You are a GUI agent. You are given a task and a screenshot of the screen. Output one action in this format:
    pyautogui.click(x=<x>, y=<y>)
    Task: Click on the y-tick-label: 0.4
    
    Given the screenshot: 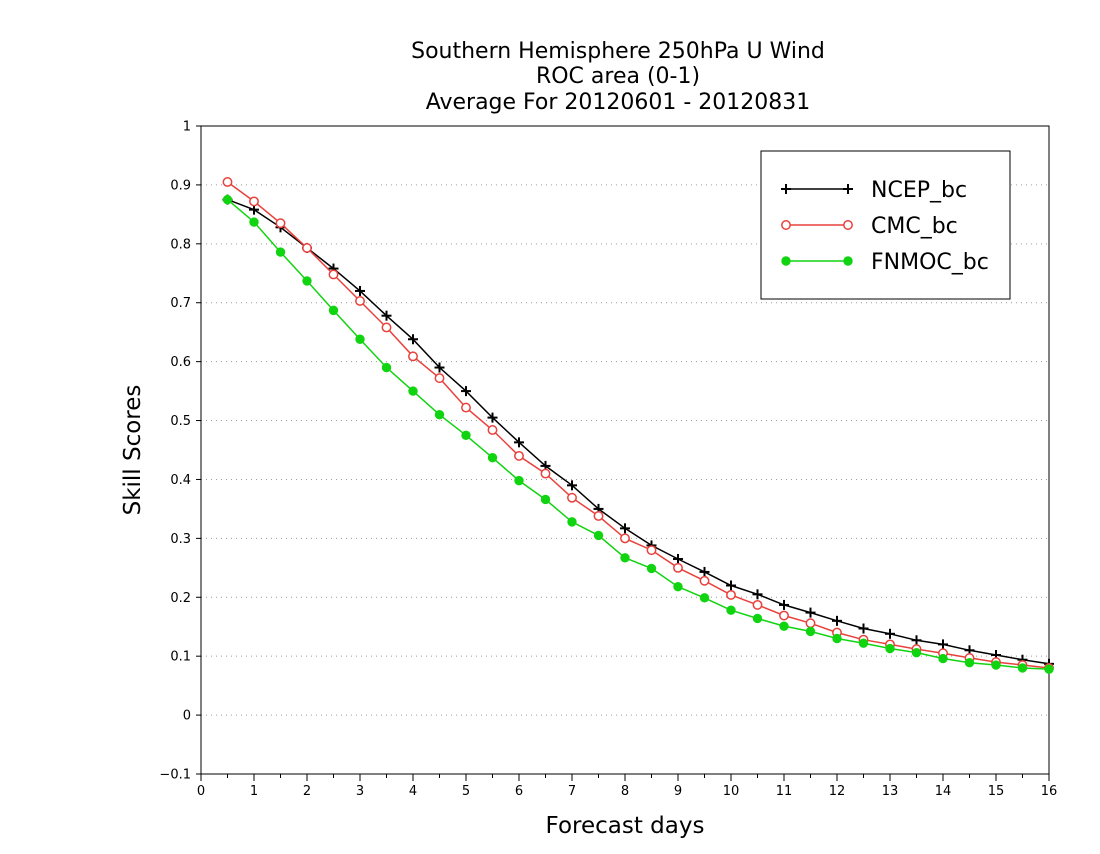 What is the action you would take?
    pyautogui.click(x=180, y=480)
    